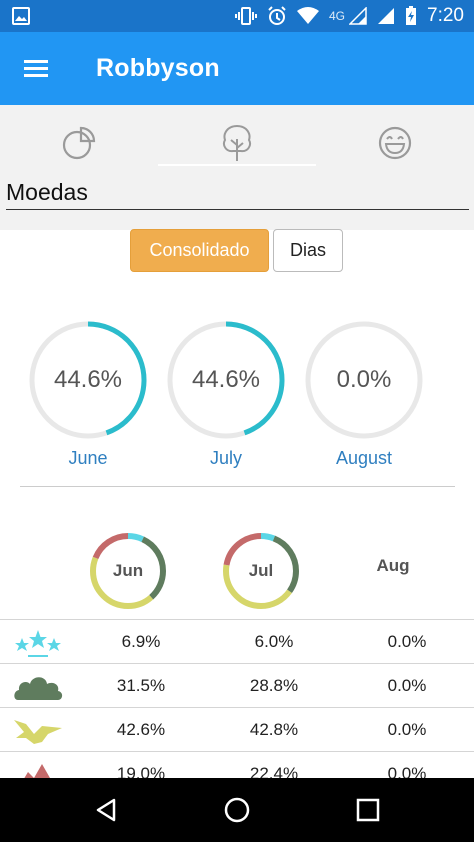  What do you see at coordinates (38, 643) in the screenshot?
I see `stars-icon` at bounding box center [38, 643].